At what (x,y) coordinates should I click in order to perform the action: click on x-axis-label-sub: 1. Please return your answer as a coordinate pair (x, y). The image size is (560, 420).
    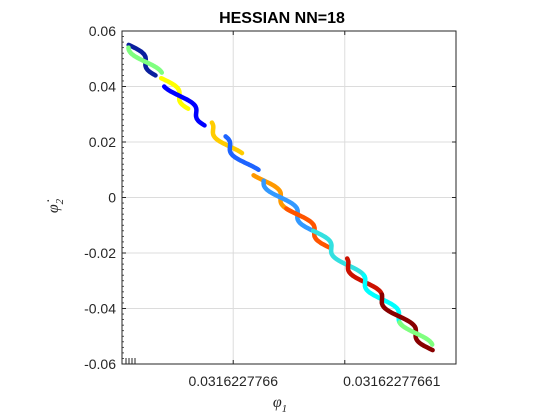
    Looking at the image, I should click on (285, 409).